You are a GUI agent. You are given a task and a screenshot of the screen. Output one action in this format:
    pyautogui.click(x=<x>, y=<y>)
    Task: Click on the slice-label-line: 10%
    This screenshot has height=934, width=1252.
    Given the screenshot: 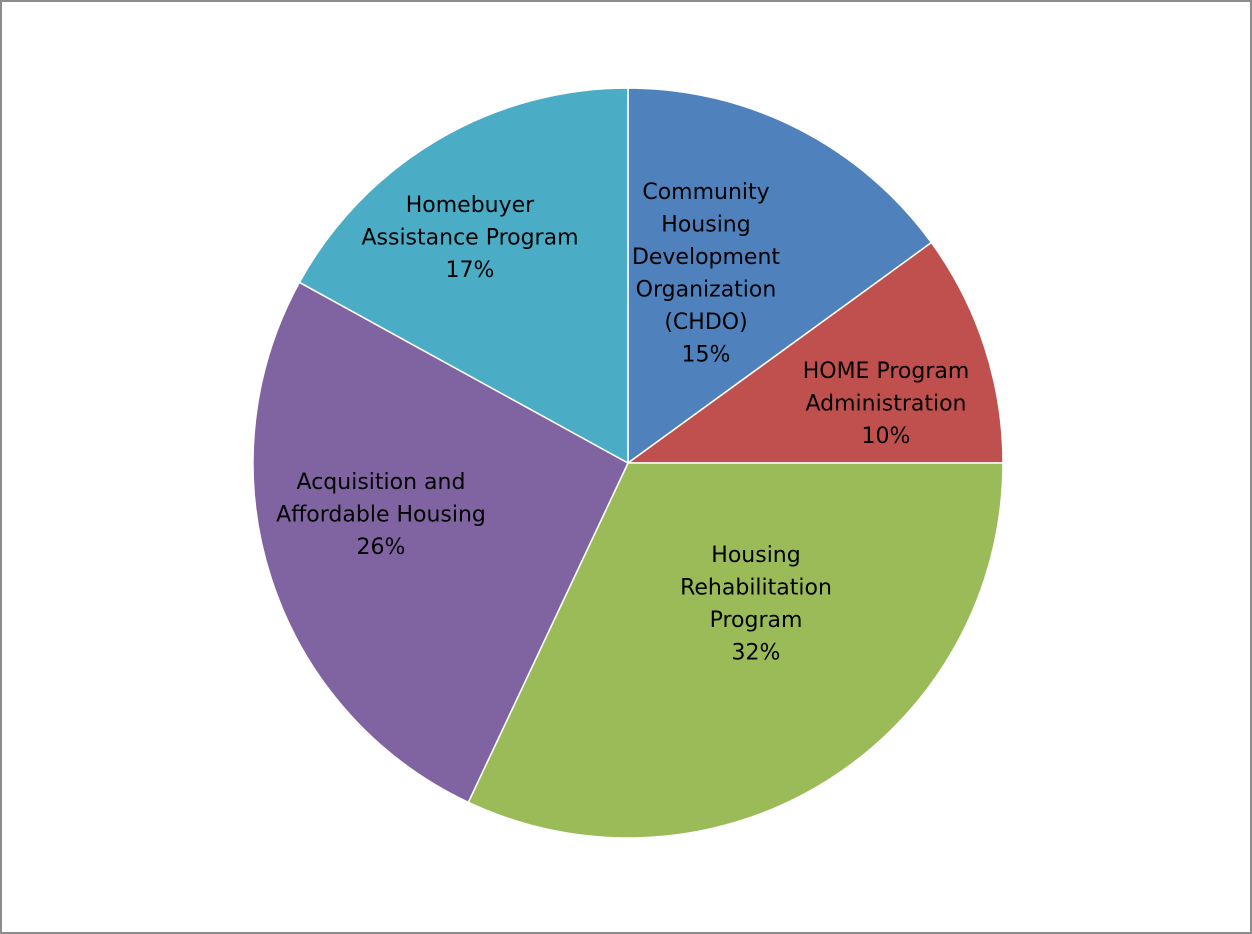 What is the action you would take?
    pyautogui.click(x=886, y=436)
    